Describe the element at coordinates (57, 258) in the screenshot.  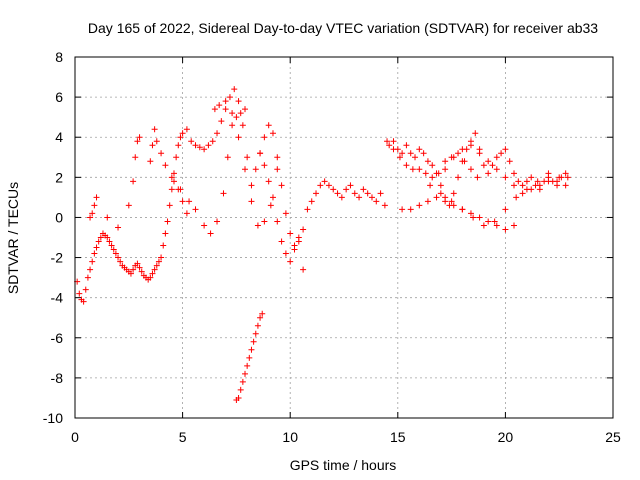
I see `y-tick-label: -2` at that location.